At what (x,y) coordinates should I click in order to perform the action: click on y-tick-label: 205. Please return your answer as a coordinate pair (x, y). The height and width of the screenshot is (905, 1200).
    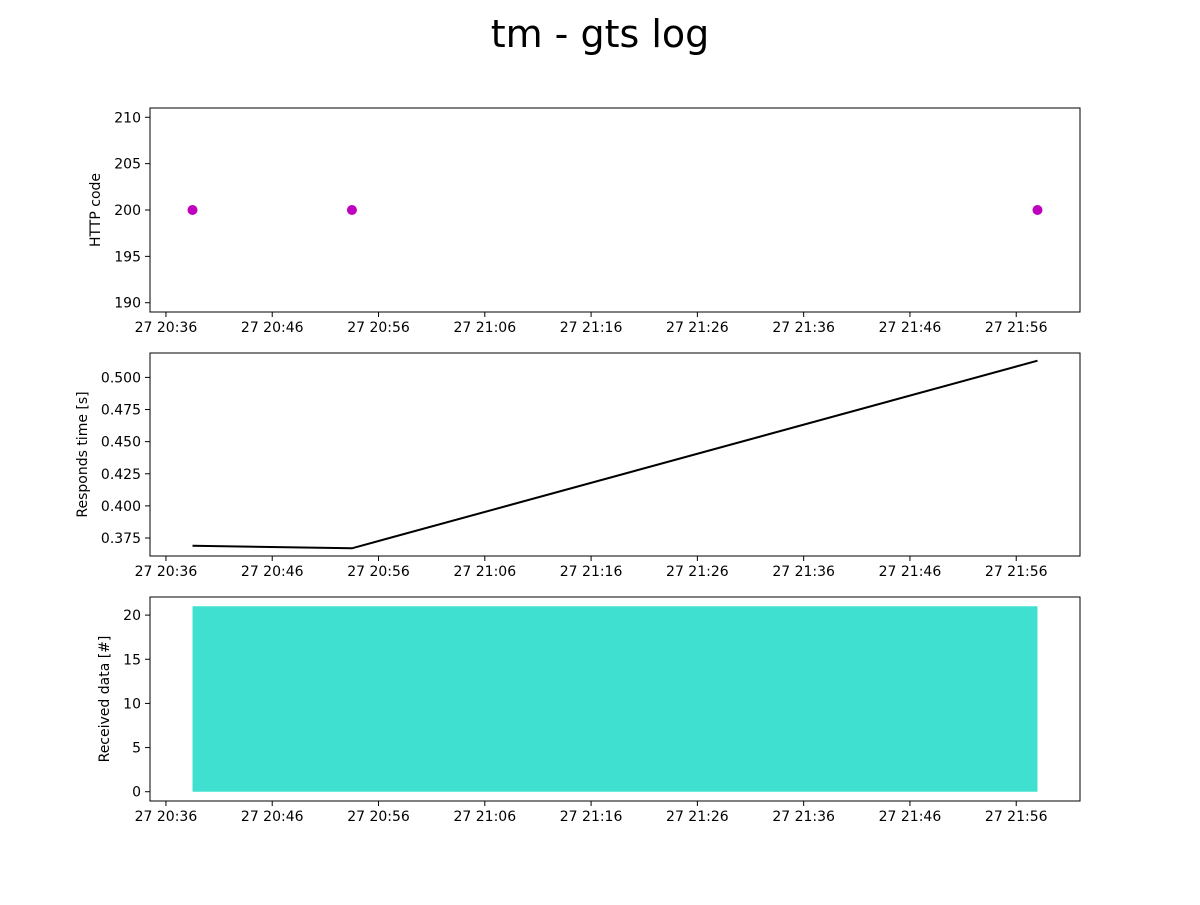
    Looking at the image, I should click on (127, 165).